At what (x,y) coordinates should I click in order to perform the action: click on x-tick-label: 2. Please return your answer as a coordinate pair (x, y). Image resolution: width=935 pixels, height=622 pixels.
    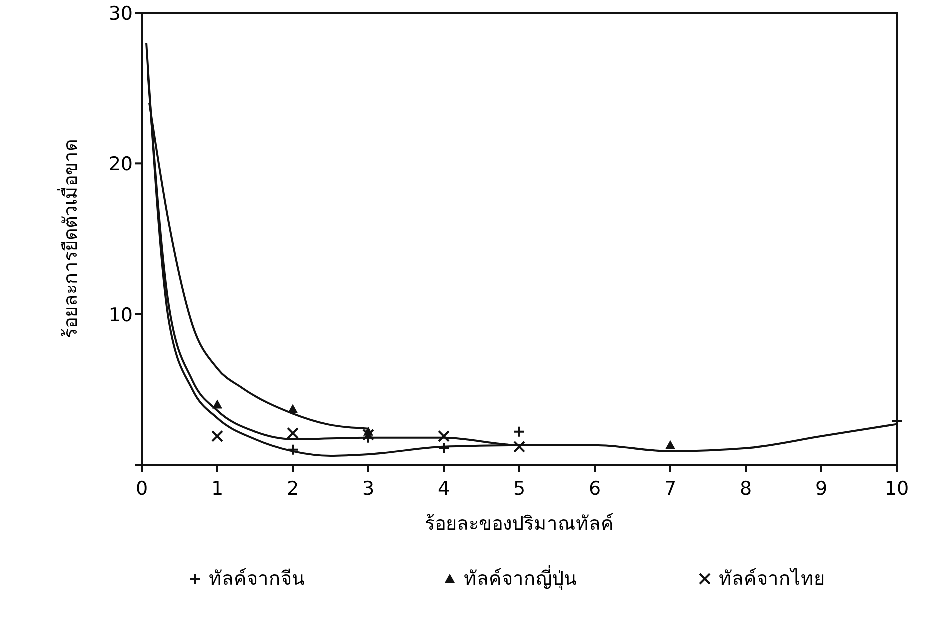
    Looking at the image, I should click on (293, 489).